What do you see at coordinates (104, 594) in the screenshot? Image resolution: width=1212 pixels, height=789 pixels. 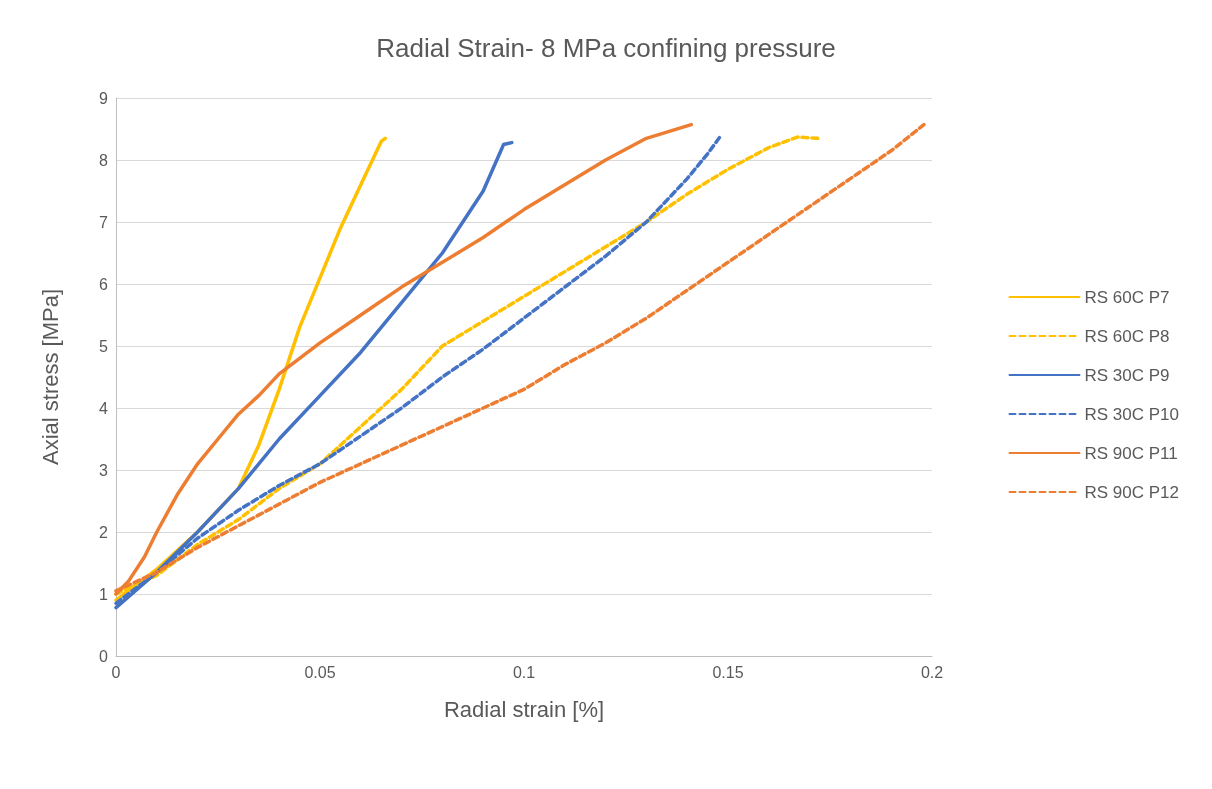 I see `y-tick-label: 1` at bounding box center [104, 594].